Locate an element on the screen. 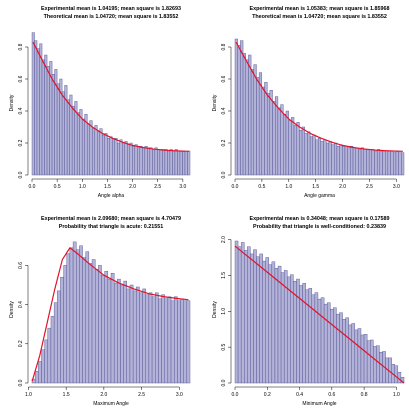 This screenshot has height=419, width=409. y-tick-label: 0.0 is located at coordinates (21, 382).